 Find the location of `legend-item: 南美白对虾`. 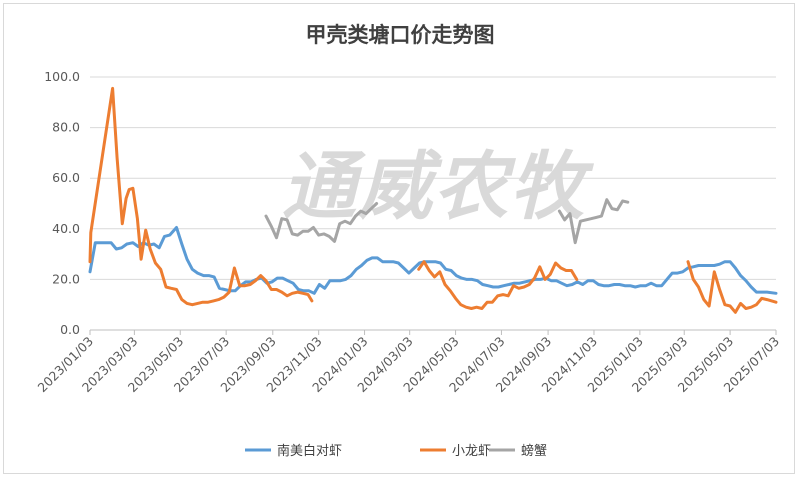

legend-item: 南美白对虾 is located at coordinates (293, 451).